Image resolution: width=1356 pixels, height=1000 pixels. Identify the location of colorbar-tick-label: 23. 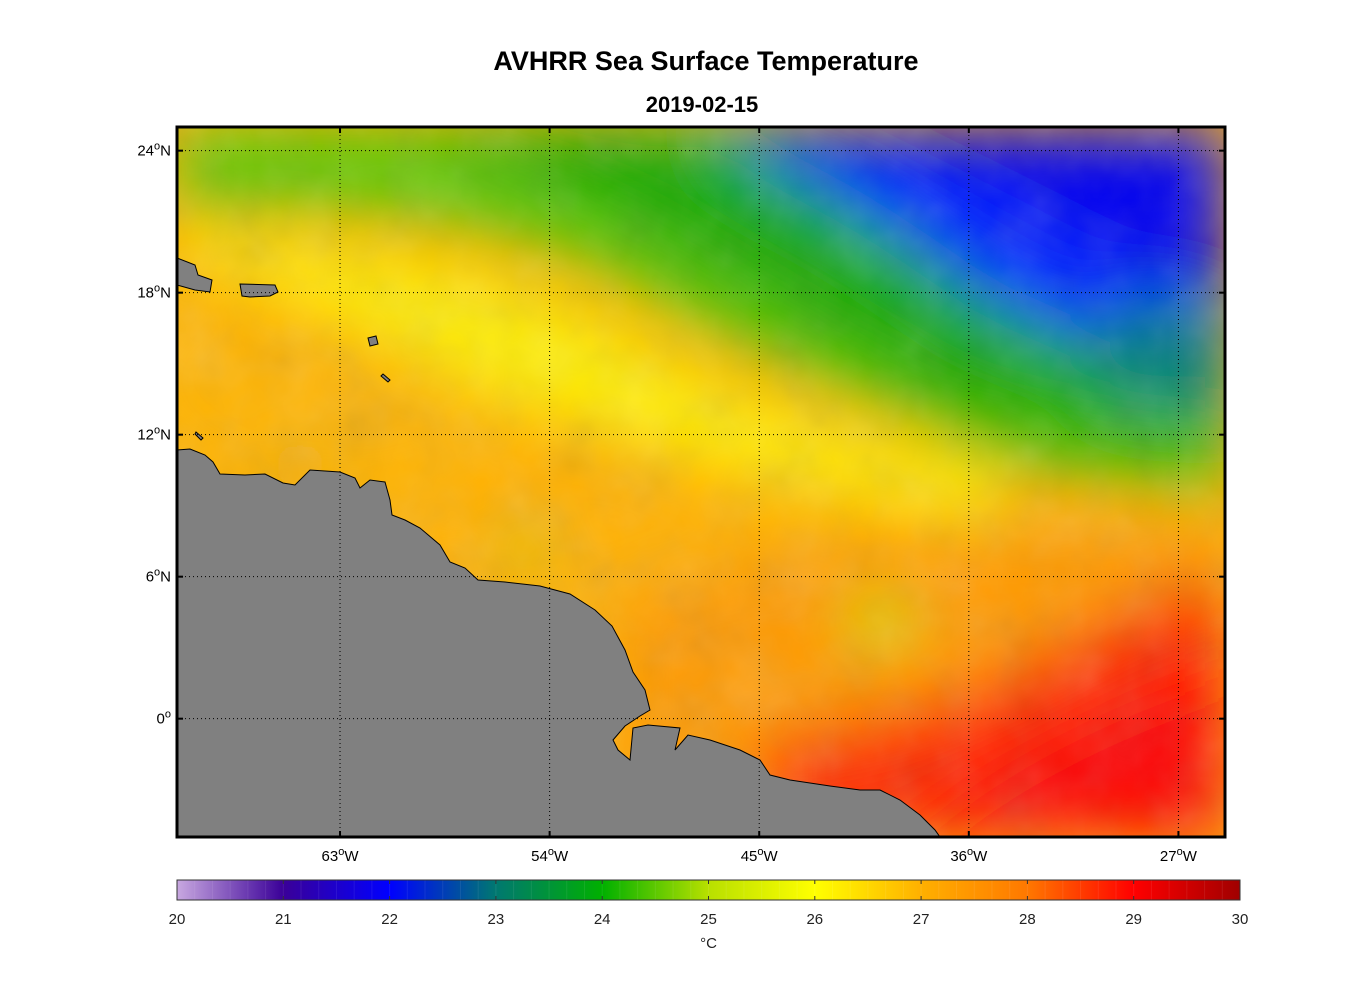
(496, 919).